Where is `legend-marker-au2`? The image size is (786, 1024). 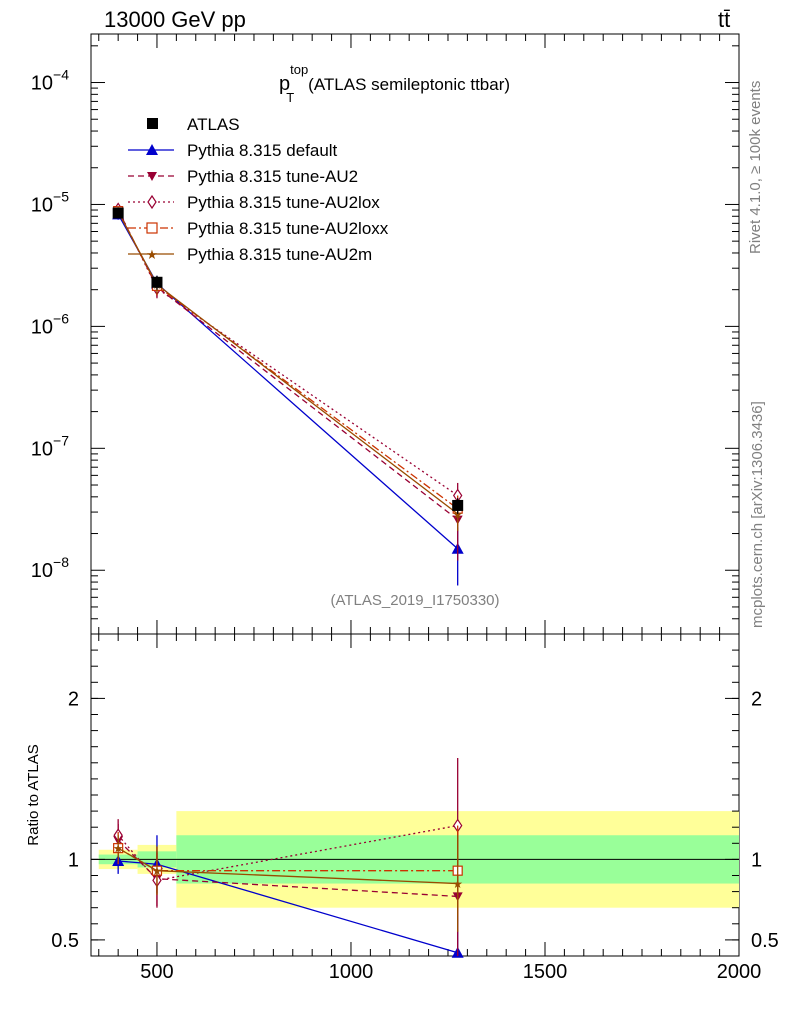
legend-marker-au2 is located at coordinates (152, 176).